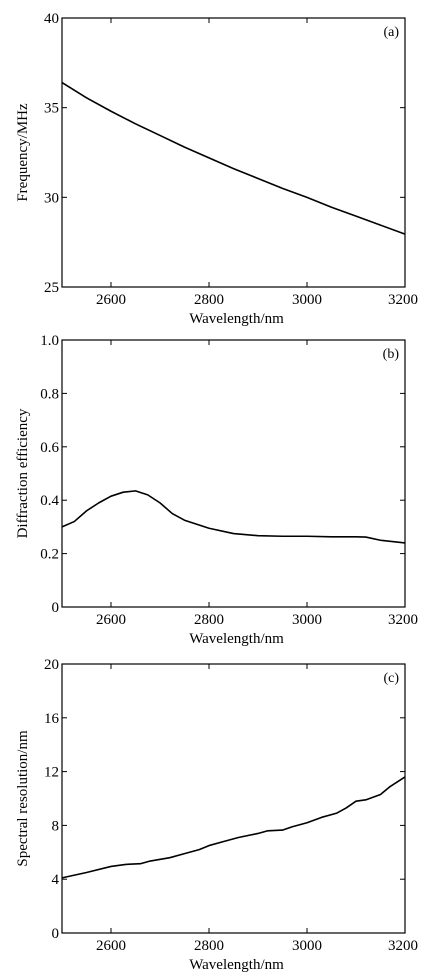  I want to click on y-tick-label: 35, so click(51, 109).